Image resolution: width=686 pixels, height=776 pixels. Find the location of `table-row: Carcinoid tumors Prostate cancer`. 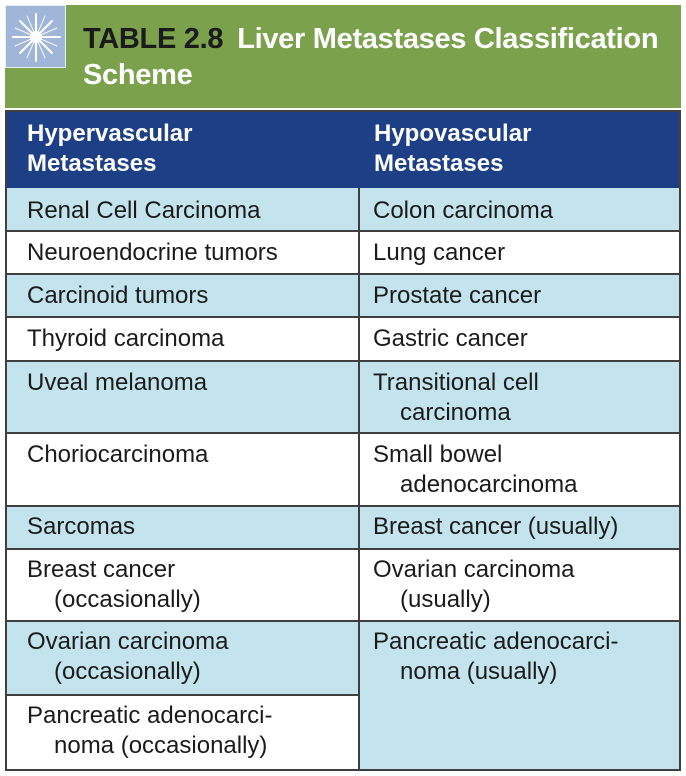

table-row: Carcinoid tumors Prostate cancer is located at coordinates (343, 295).